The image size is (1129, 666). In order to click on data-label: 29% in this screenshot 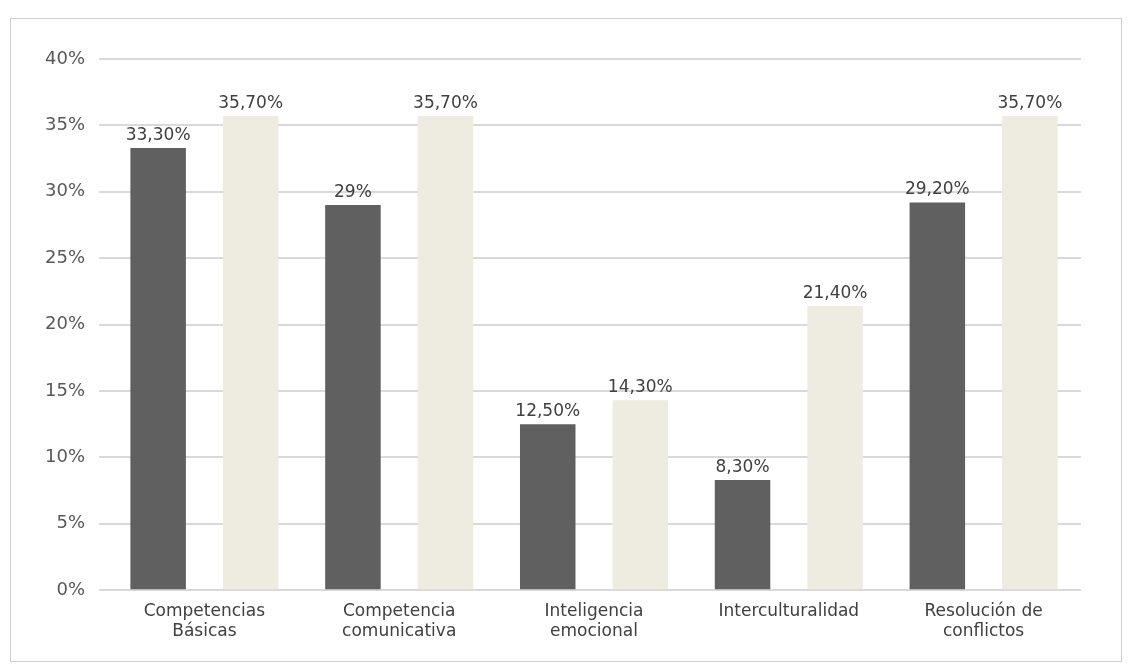, I will do `click(353, 191)`.